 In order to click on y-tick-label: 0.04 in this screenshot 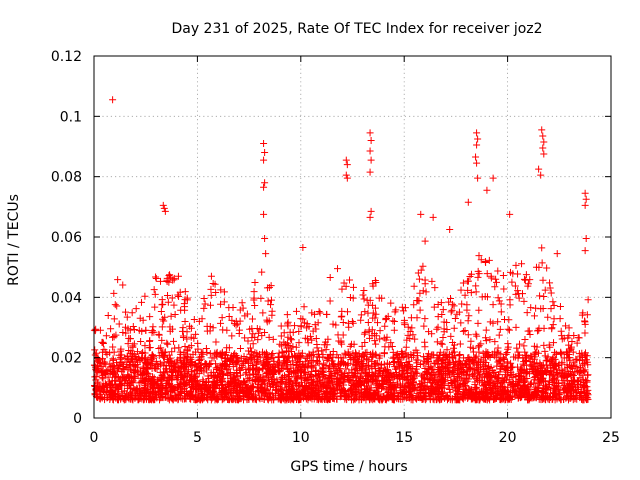, I will do `click(66, 298)`.